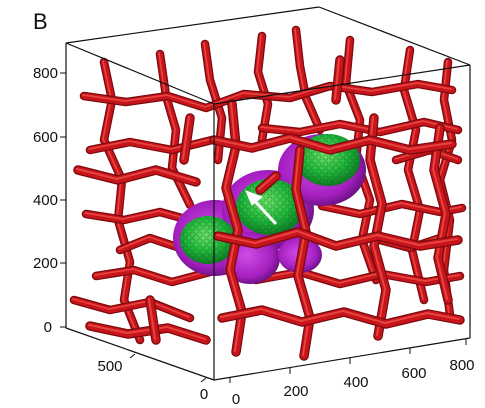 This screenshot has height=408, width=485. Describe the element at coordinates (40, 21) in the screenshot. I see `panel-label: B` at that location.